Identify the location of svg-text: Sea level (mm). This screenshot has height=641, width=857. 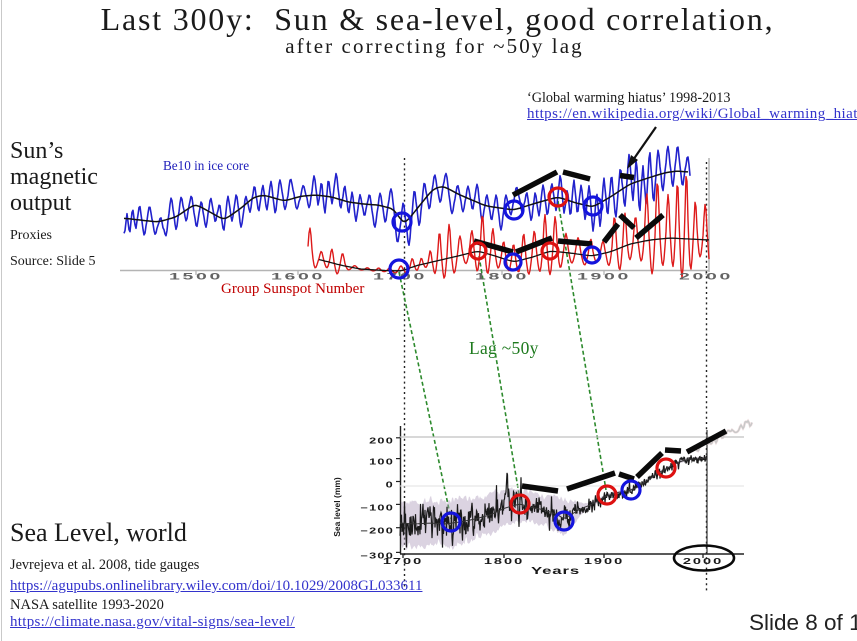
(337, 507).